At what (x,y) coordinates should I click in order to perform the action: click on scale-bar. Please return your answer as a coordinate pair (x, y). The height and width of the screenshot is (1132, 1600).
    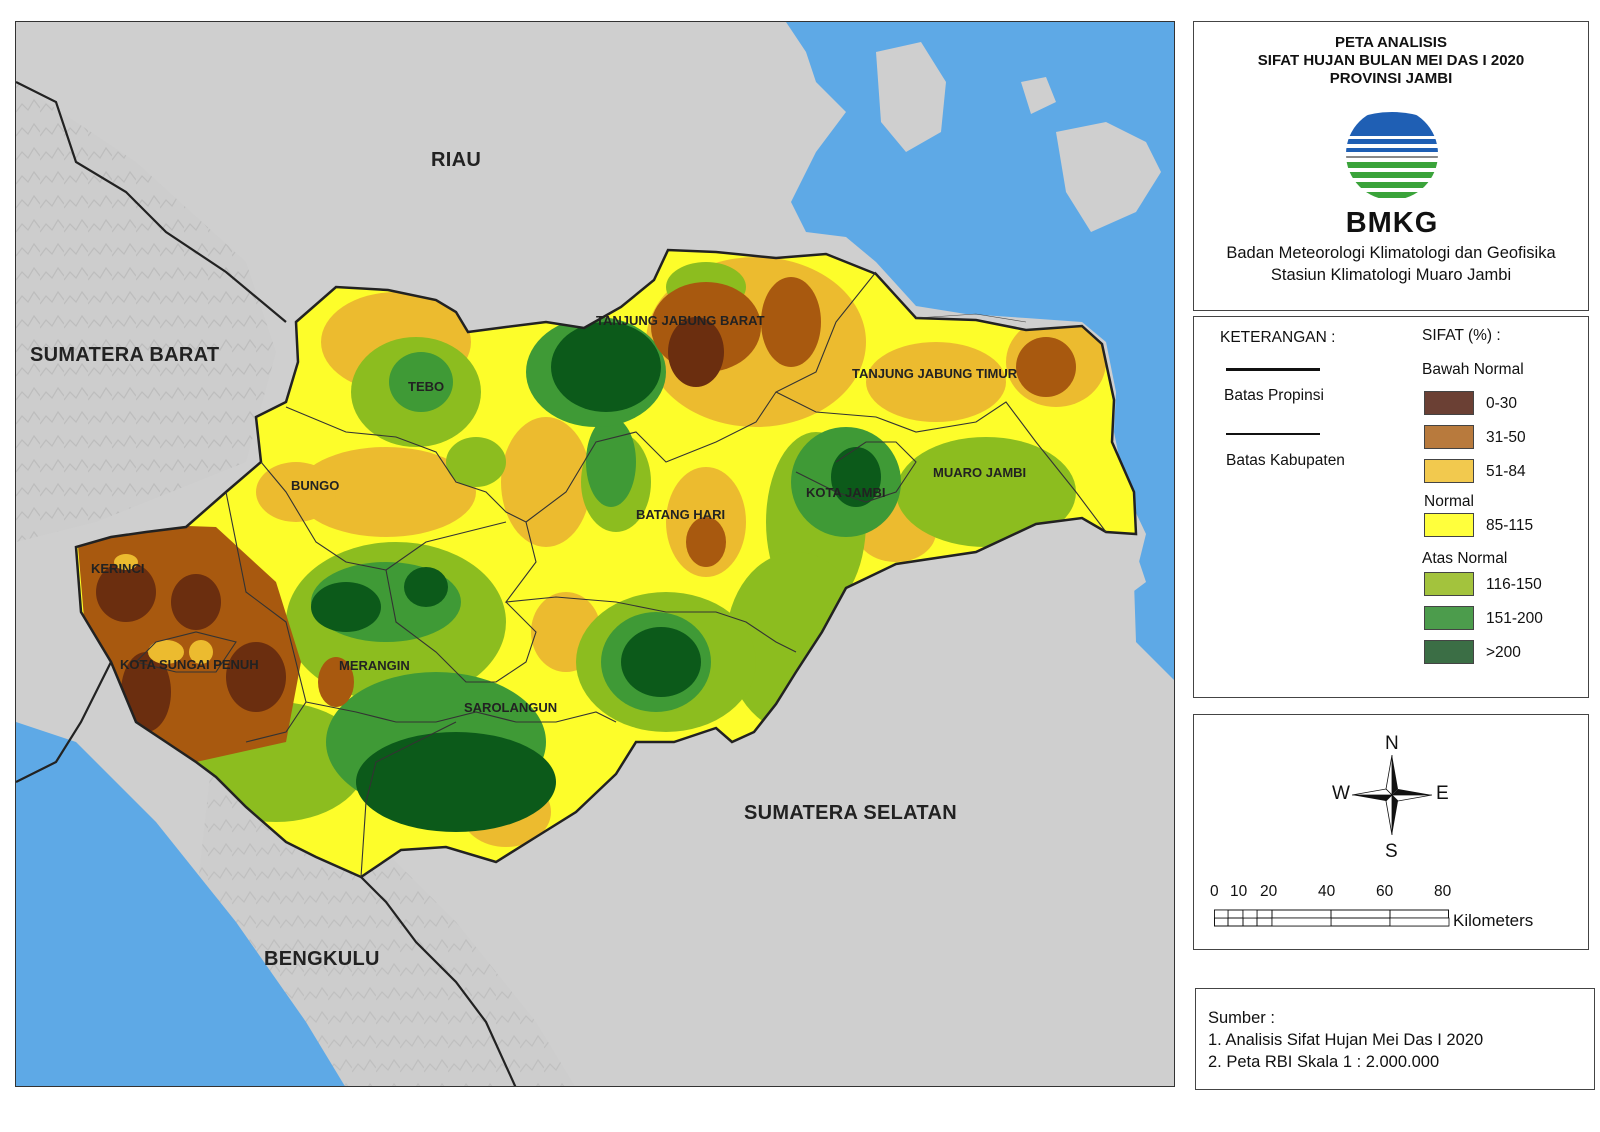
    Looking at the image, I should click on (1332, 918).